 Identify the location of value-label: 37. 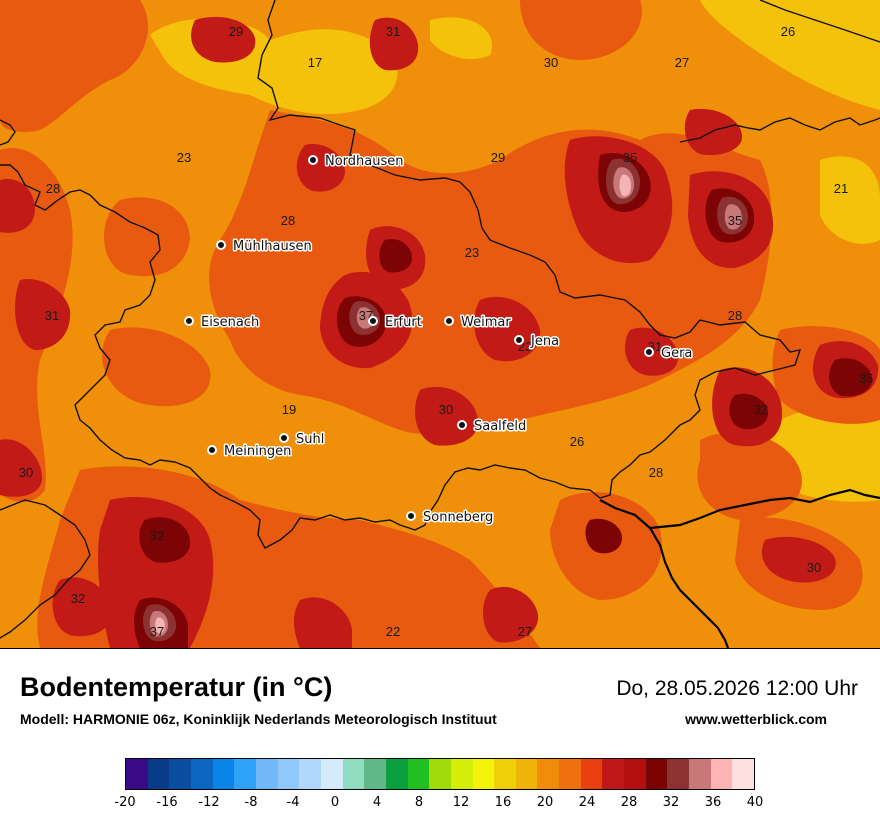
(157, 631).